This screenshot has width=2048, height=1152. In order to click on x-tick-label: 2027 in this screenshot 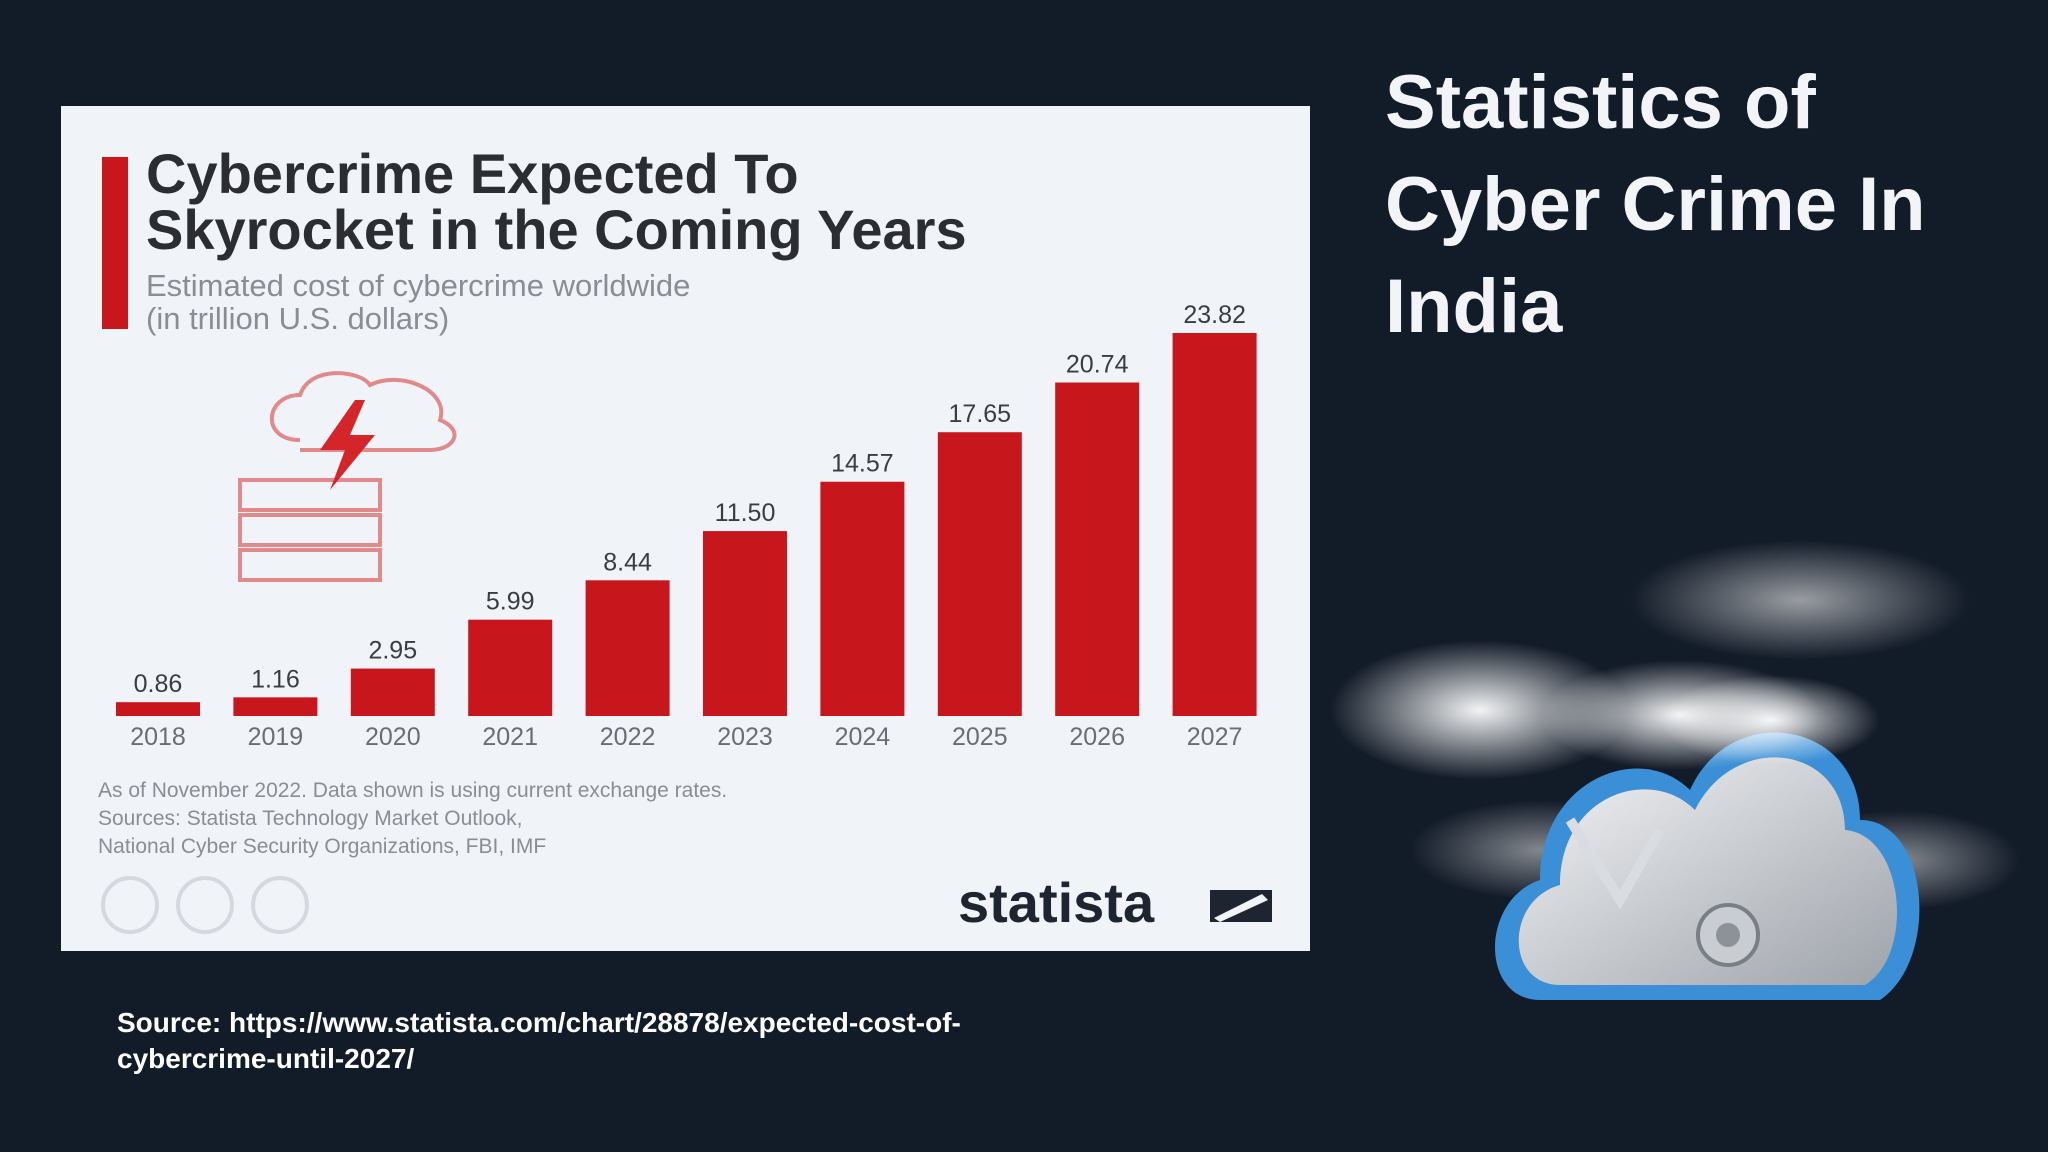, I will do `click(1215, 737)`.